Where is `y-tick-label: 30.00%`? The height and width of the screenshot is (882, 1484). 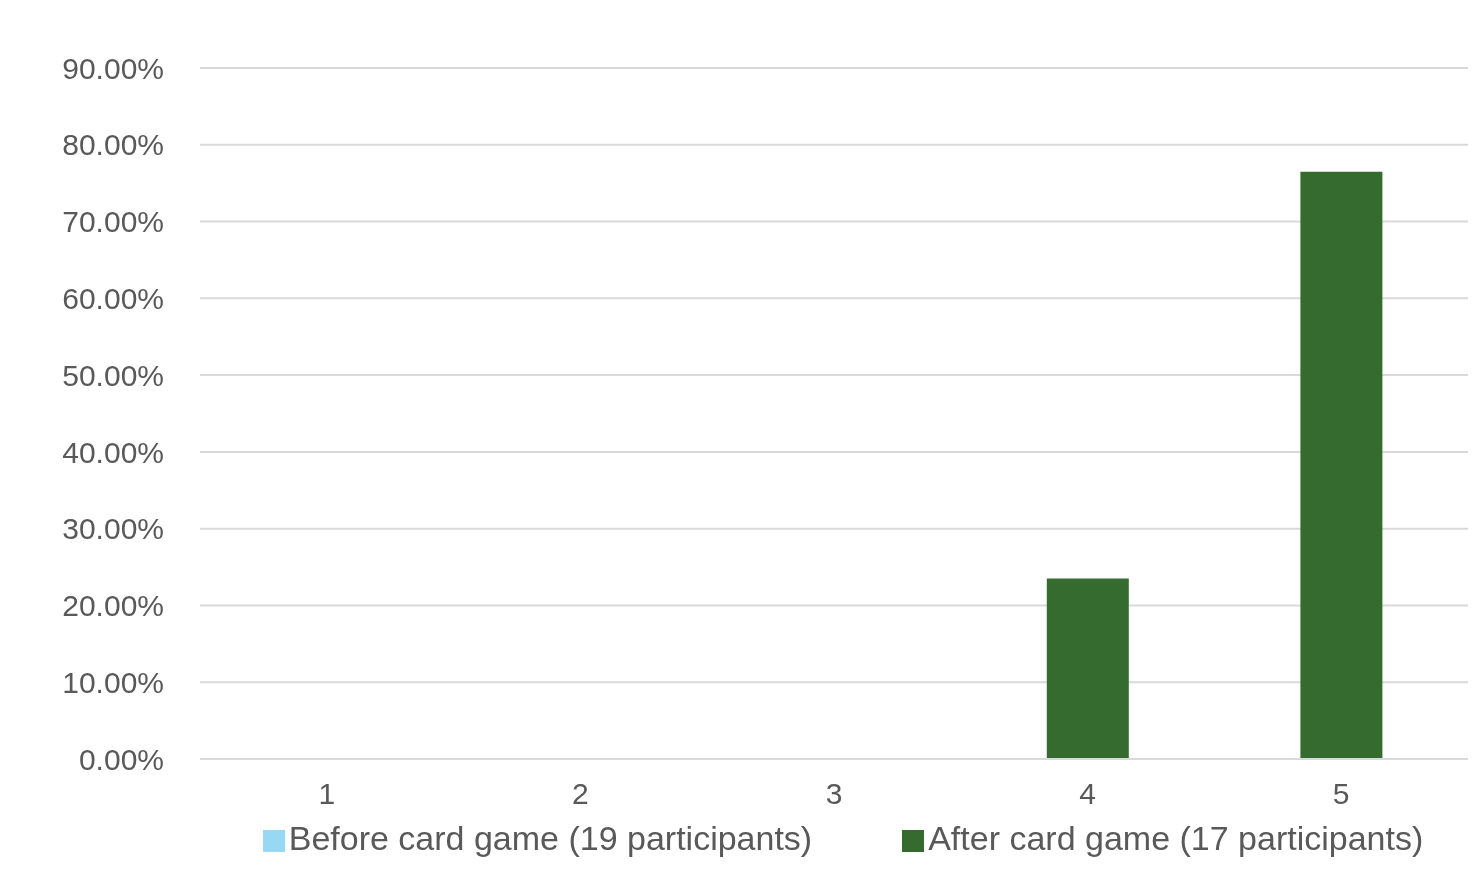 y-tick-label: 30.00% is located at coordinates (113, 529).